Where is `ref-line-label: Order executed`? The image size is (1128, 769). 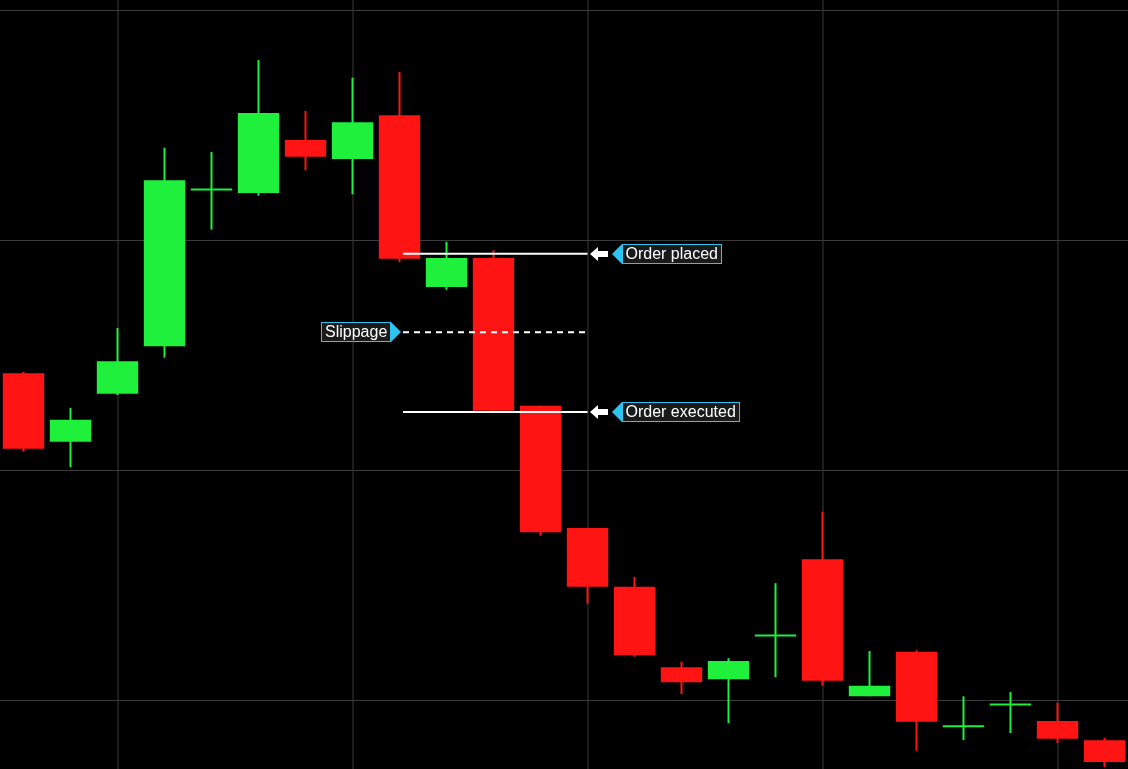 ref-line-label: Order executed is located at coordinates (680, 412).